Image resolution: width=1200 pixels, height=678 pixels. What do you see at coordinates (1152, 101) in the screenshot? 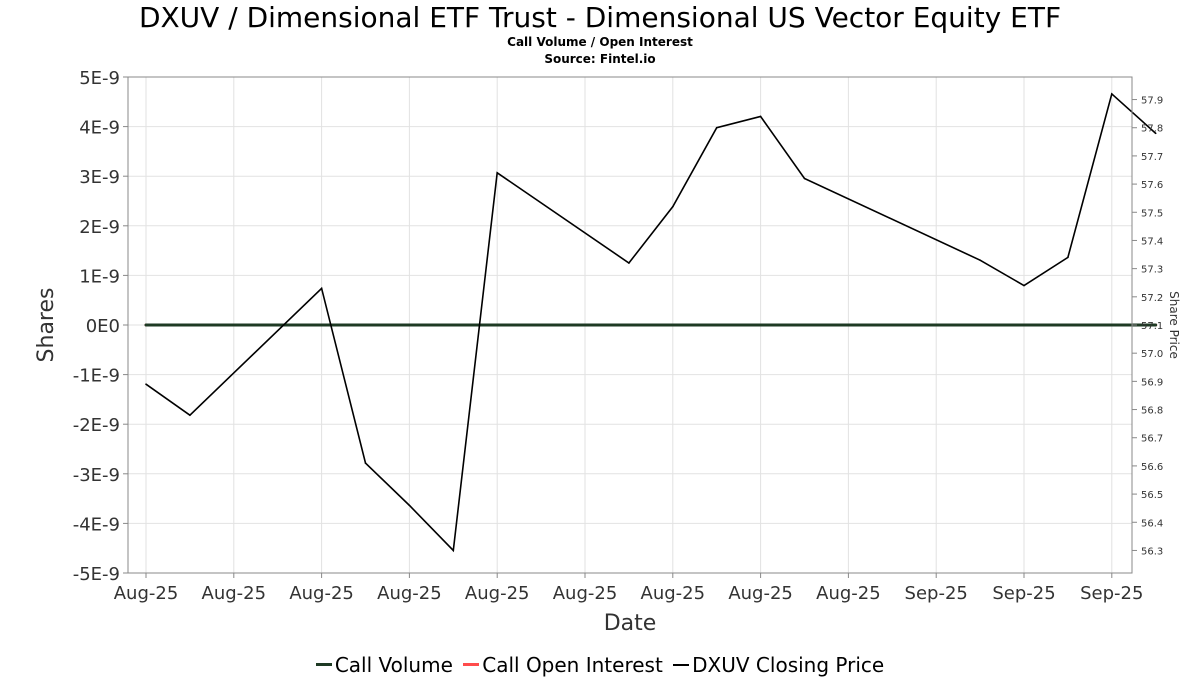
I see `y2-tick-label: 57.9` at bounding box center [1152, 101].